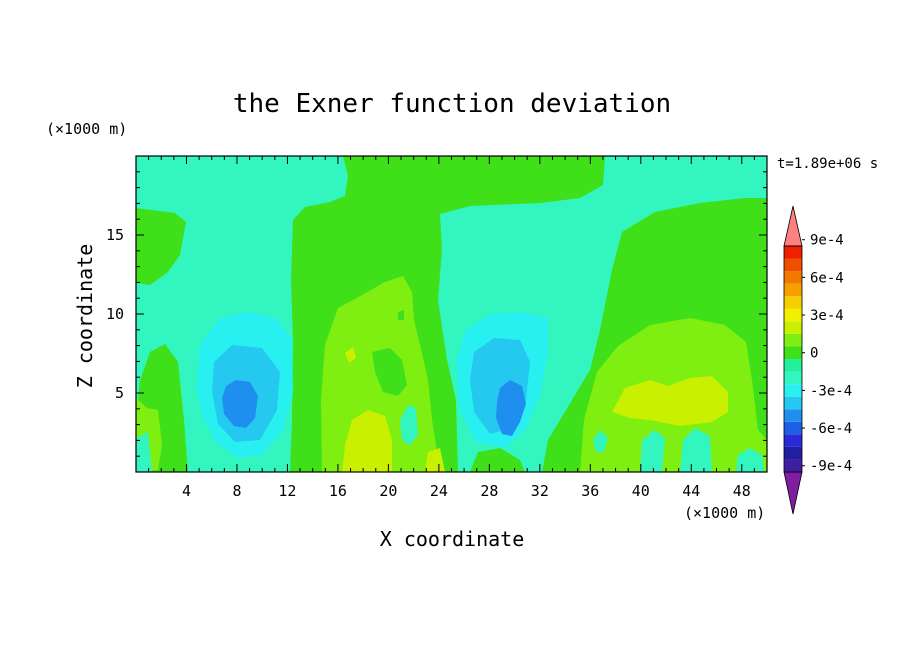 The image size is (904, 654). I want to click on colorbar: 9e-4 6e-4 3e-4 0 -3e-4 -6e-4 -9e-4, so click(817, 360).